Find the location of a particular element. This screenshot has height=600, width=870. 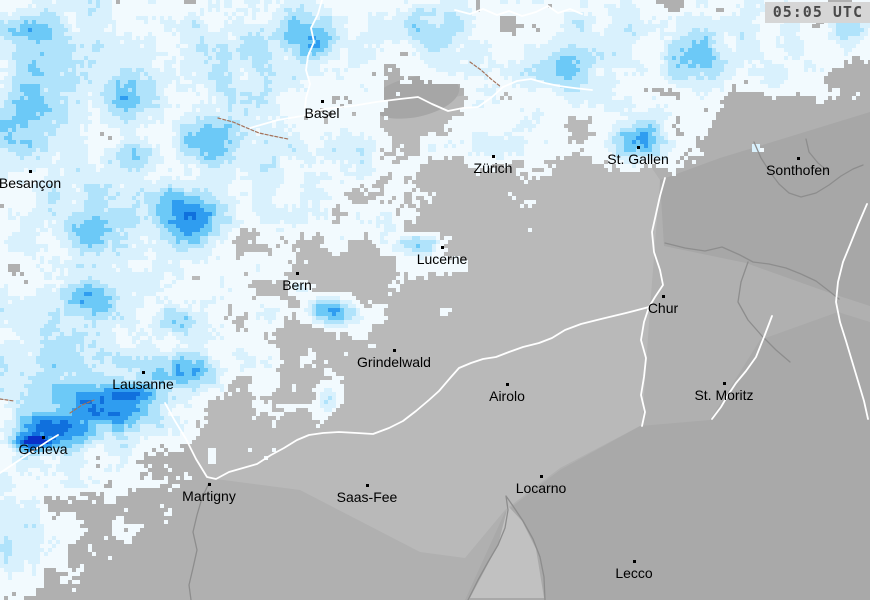

city-label: Lausanne is located at coordinates (143, 384).